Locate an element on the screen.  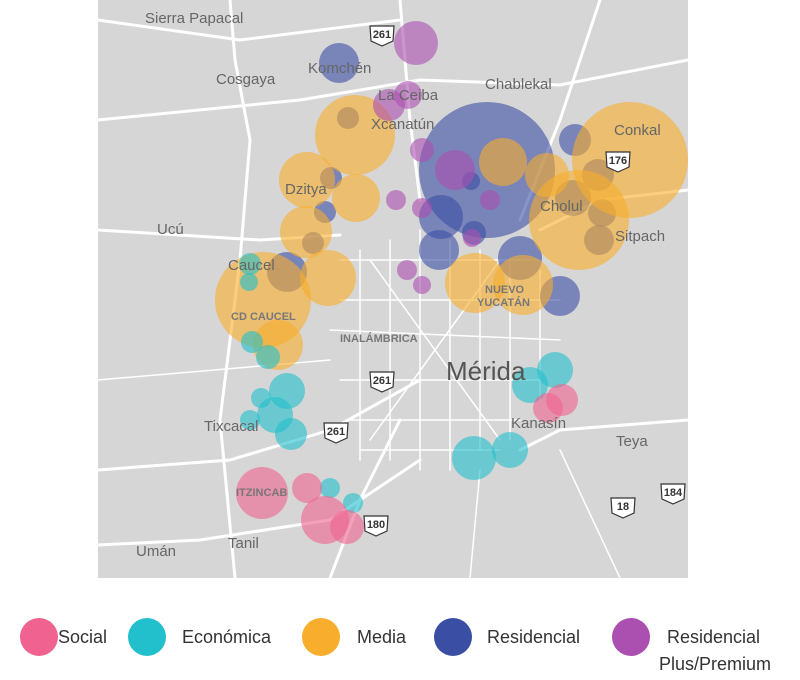
place-label: La Ceiba is located at coordinates (408, 95).